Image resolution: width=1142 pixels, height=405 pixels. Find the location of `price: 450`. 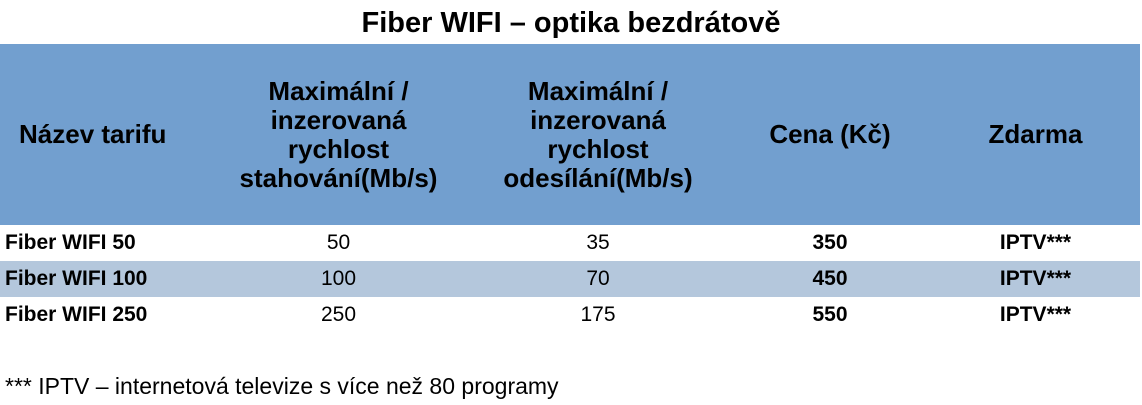

price: 450 is located at coordinates (830, 278).